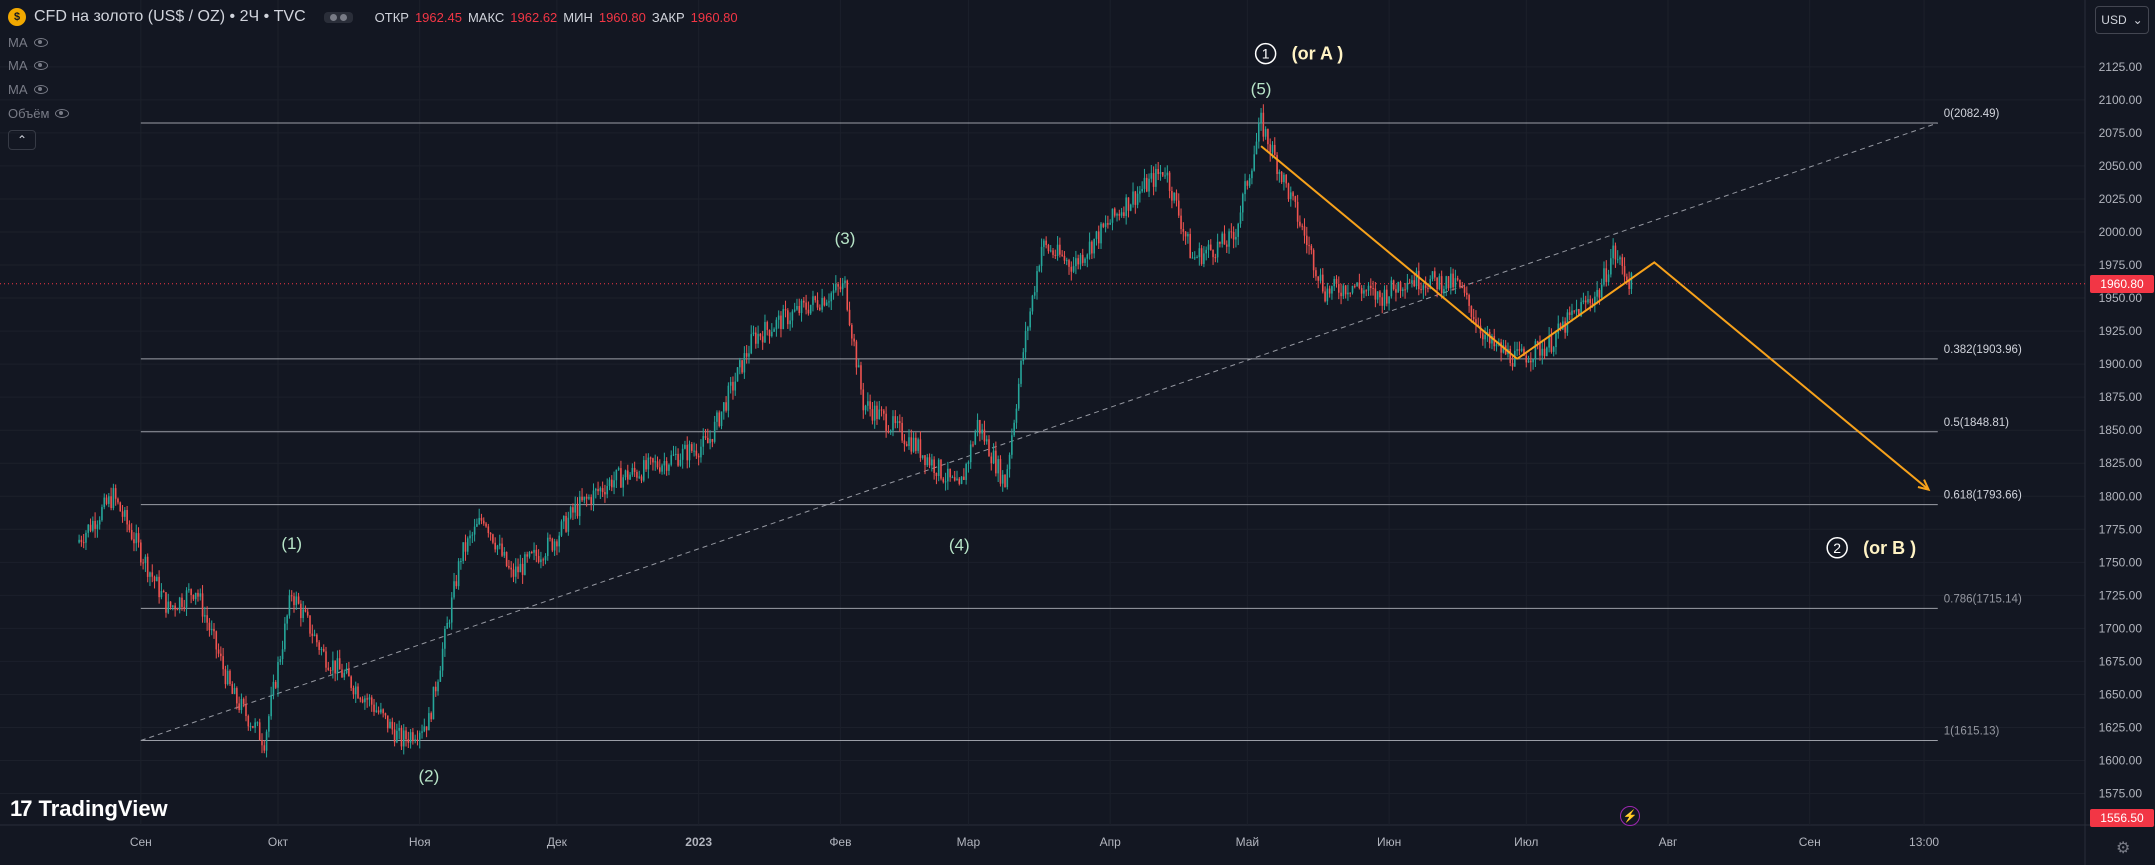 Image resolution: width=2155 pixels, height=865 pixels. I want to click on symbol-title: CFD на золото (US$ / OZ) • 2Ч • TVC, so click(170, 16).